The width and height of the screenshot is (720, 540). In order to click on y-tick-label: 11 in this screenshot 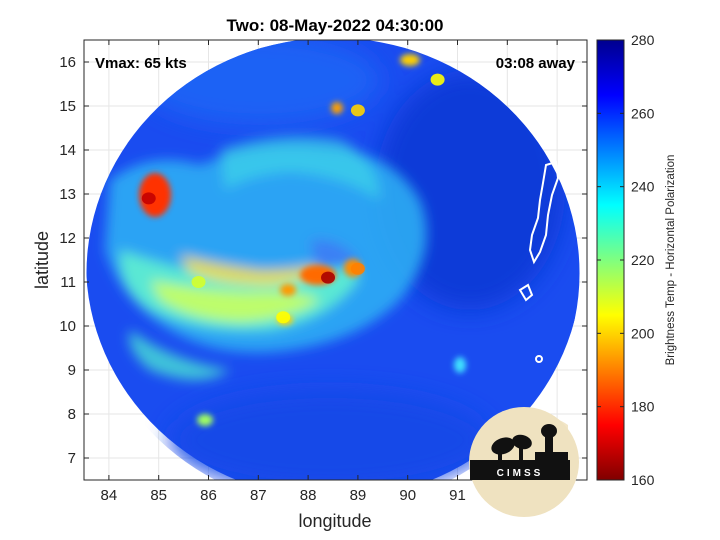, I will do `click(68, 282)`.